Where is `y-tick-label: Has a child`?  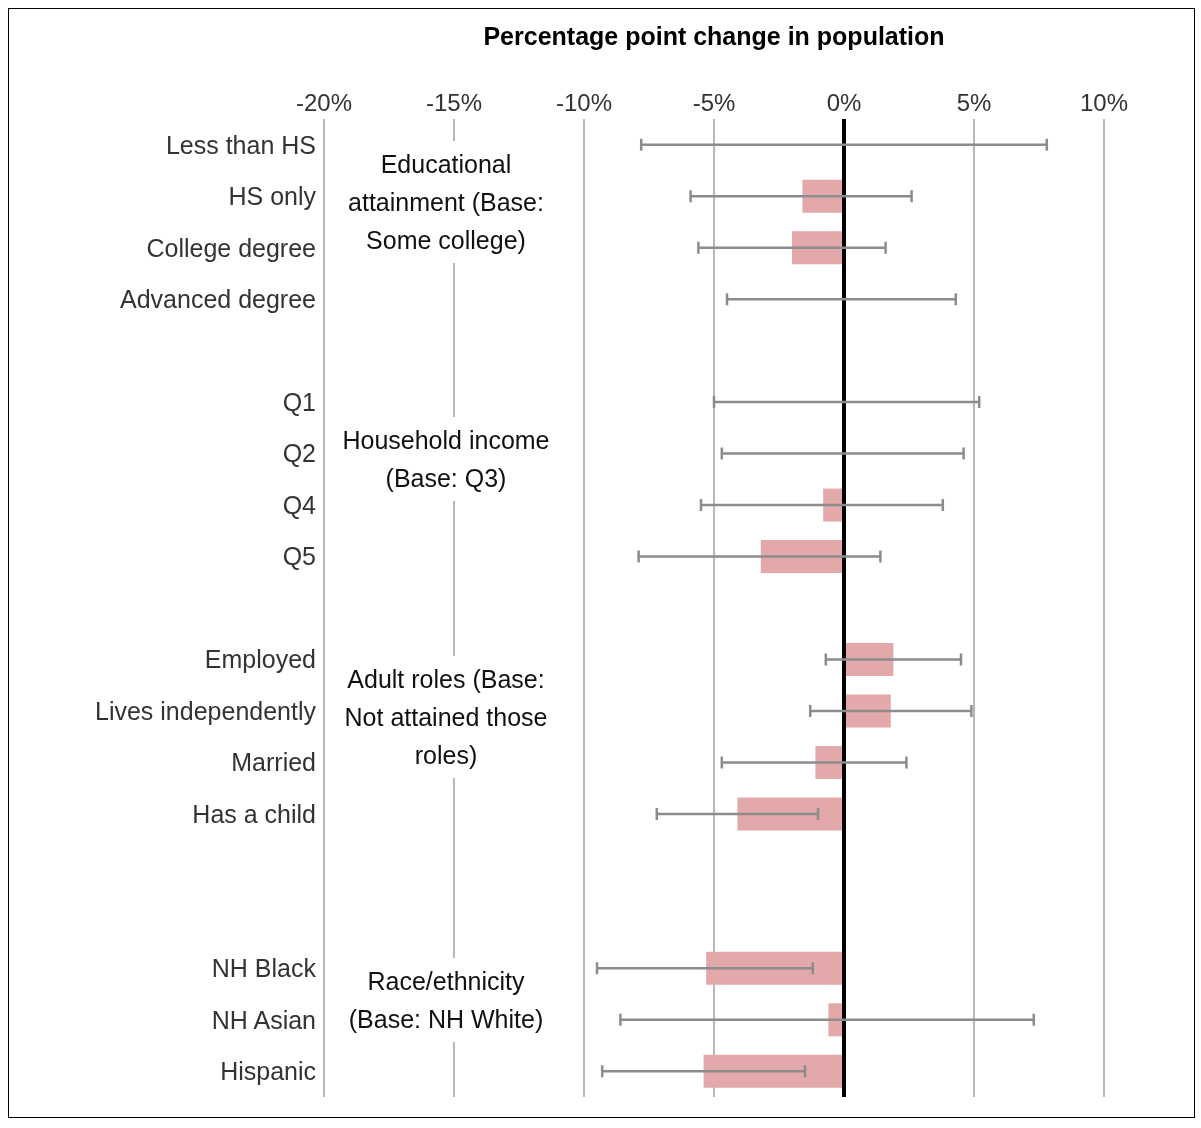 y-tick-label: Has a child is located at coordinates (254, 813).